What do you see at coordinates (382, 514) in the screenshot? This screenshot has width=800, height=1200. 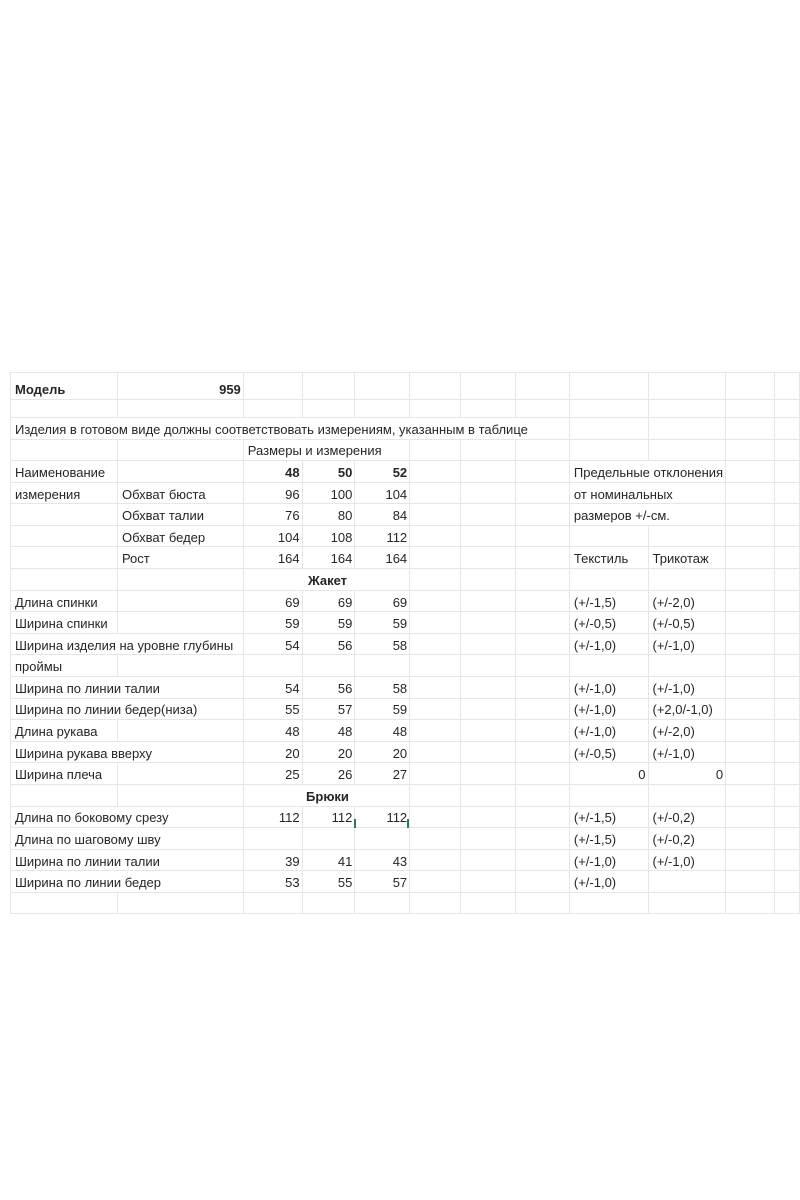 I see `value-cell: 84` at bounding box center [382, 514].